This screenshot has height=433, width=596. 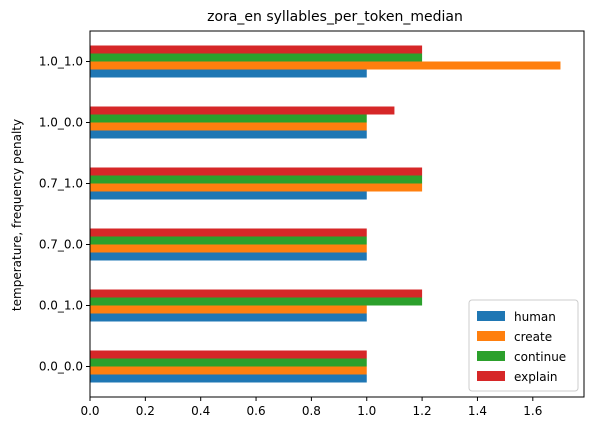 I want to click on legend-swatch-continue, so click(x=491, y=356).